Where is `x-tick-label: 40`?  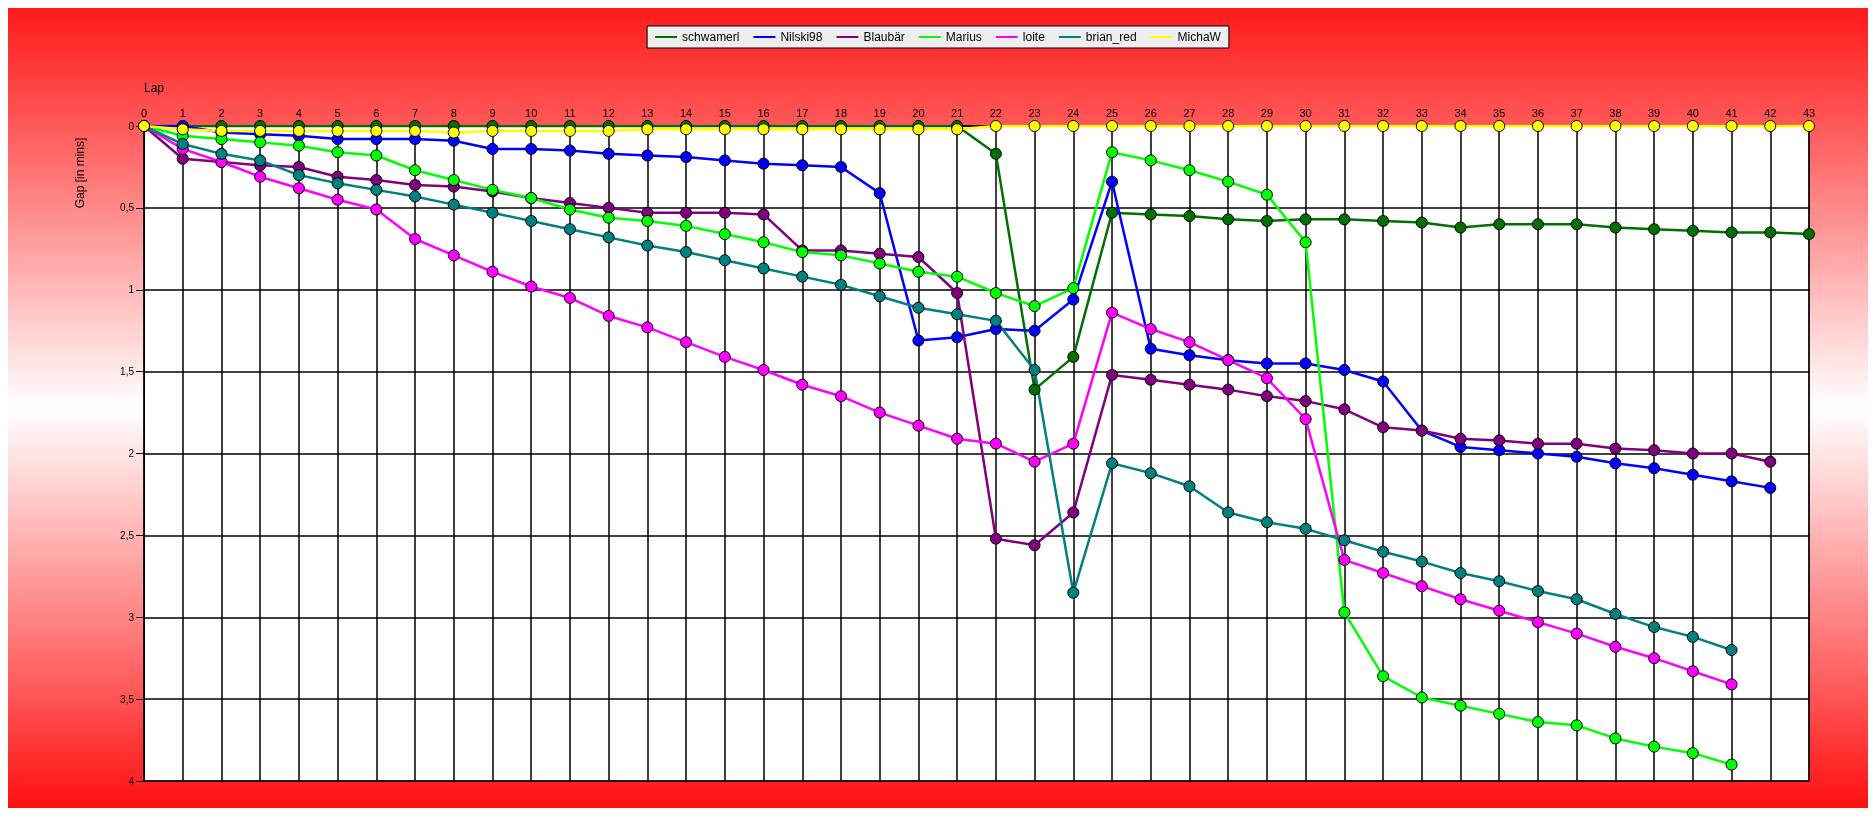
x-tick-label: 40 is located at coordinates (1692, 112).